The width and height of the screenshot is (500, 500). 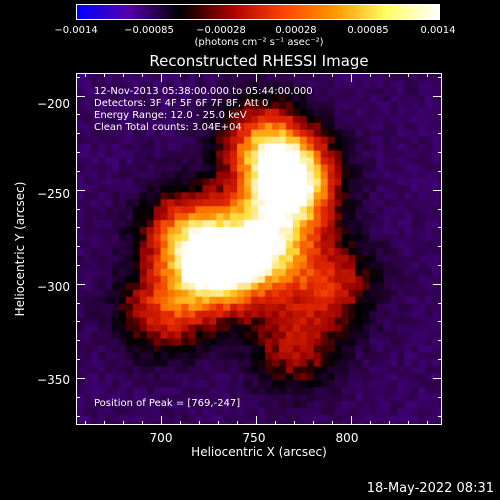 I want to click on y-tick-label: −250, so click(x=53, y=194).